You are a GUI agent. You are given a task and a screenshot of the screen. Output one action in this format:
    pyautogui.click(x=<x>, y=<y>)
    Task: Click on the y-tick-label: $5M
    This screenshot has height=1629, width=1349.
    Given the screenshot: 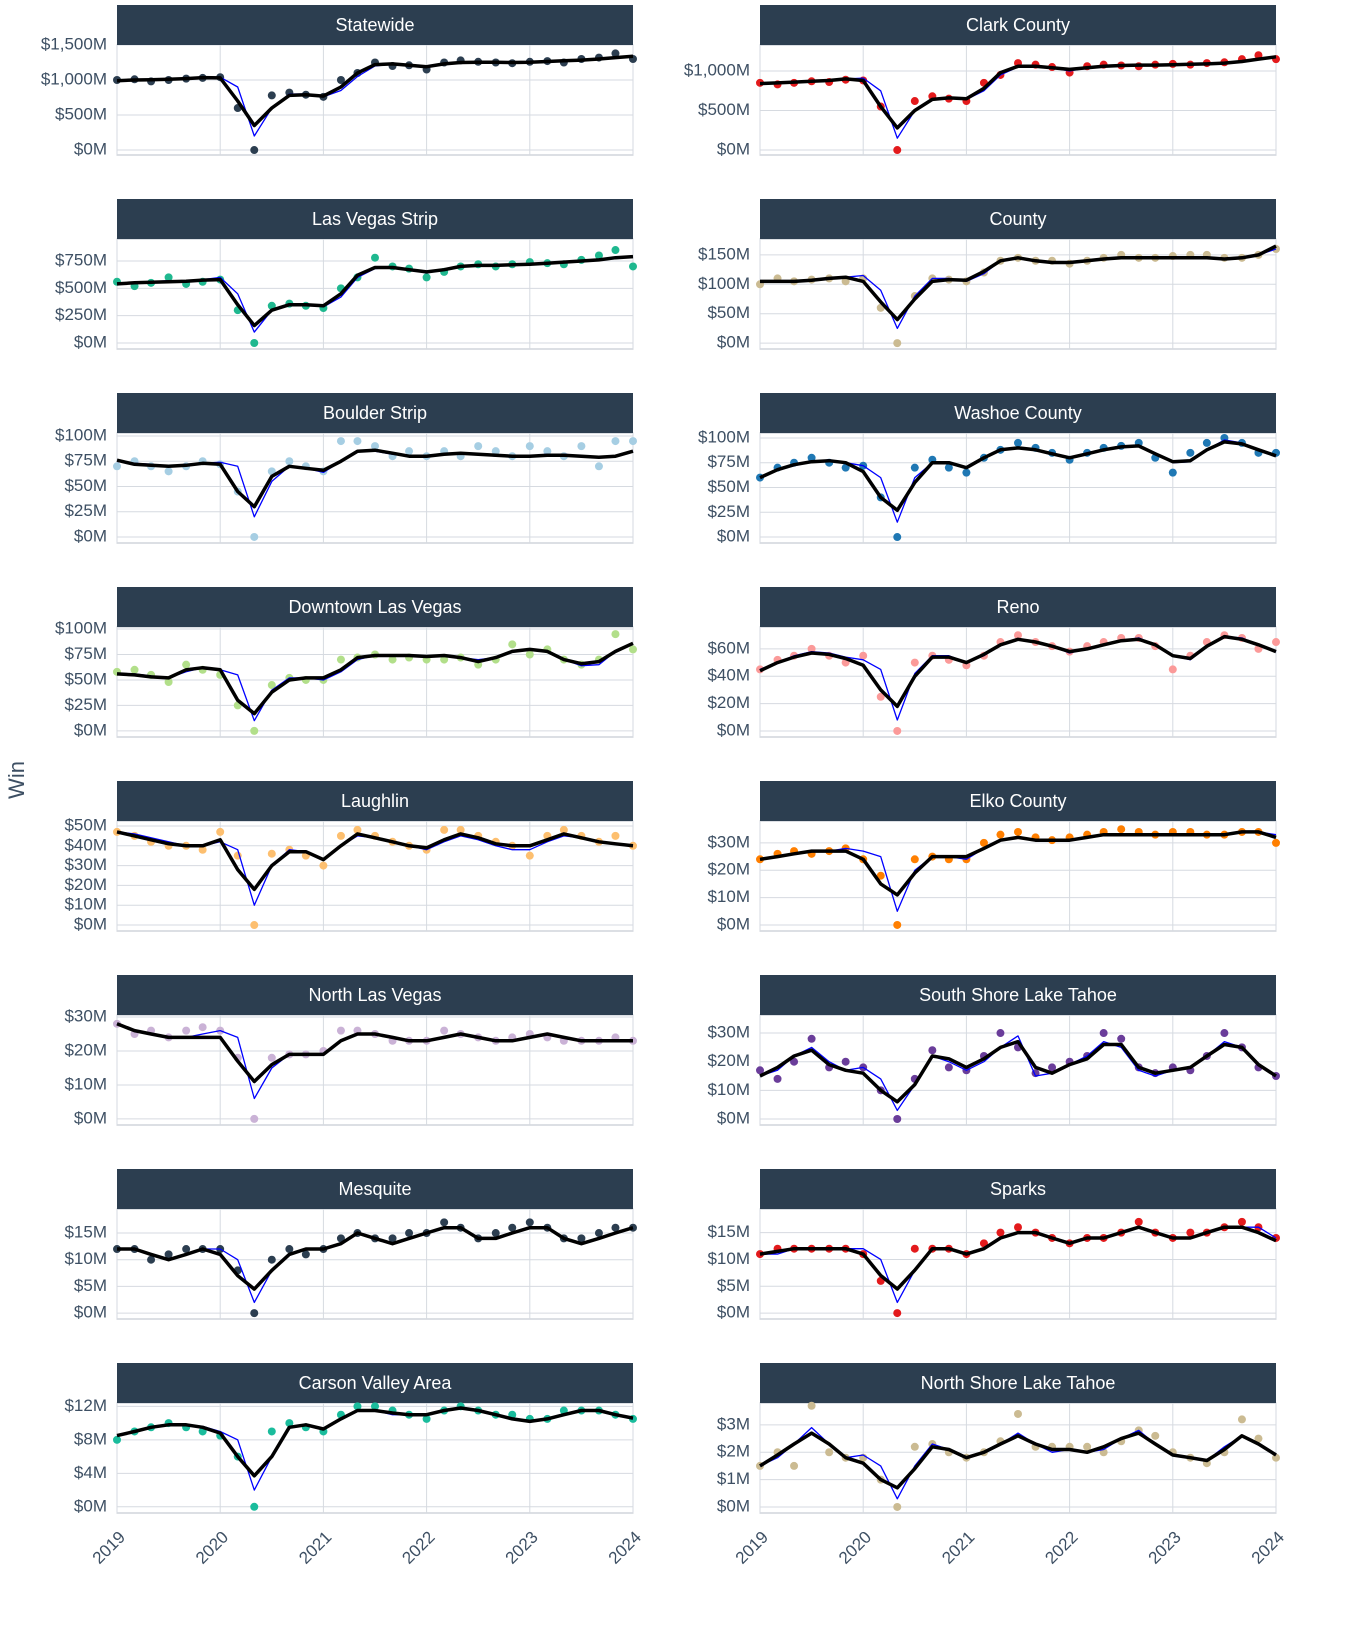 What is the action you would take?
    pyautogui.click(x=733, y=1285)
    